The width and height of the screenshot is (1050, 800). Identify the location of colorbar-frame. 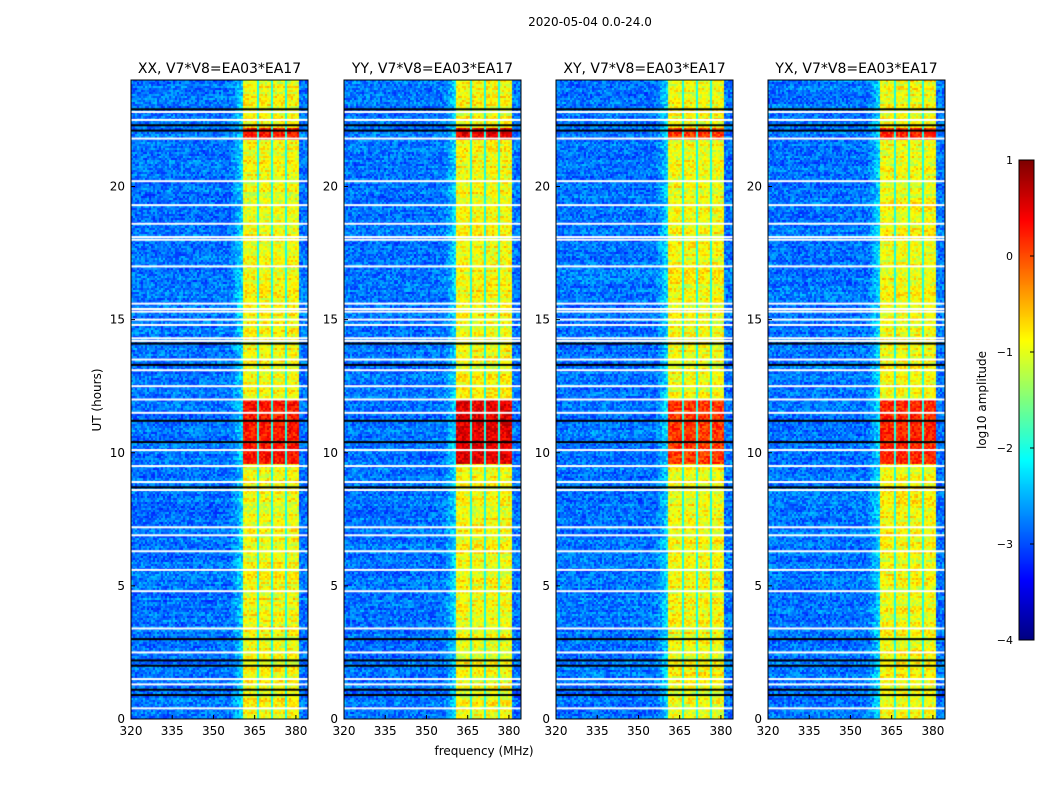
(1026, 400).